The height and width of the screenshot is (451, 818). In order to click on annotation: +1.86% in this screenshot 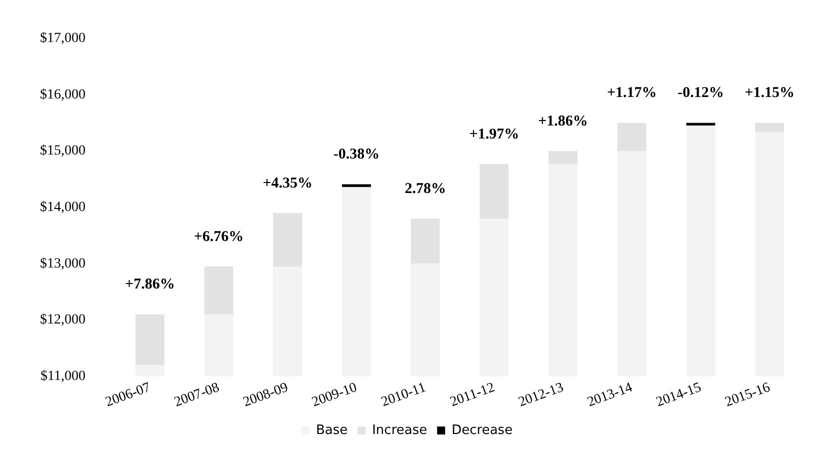, I will do `click(563, 121)`.